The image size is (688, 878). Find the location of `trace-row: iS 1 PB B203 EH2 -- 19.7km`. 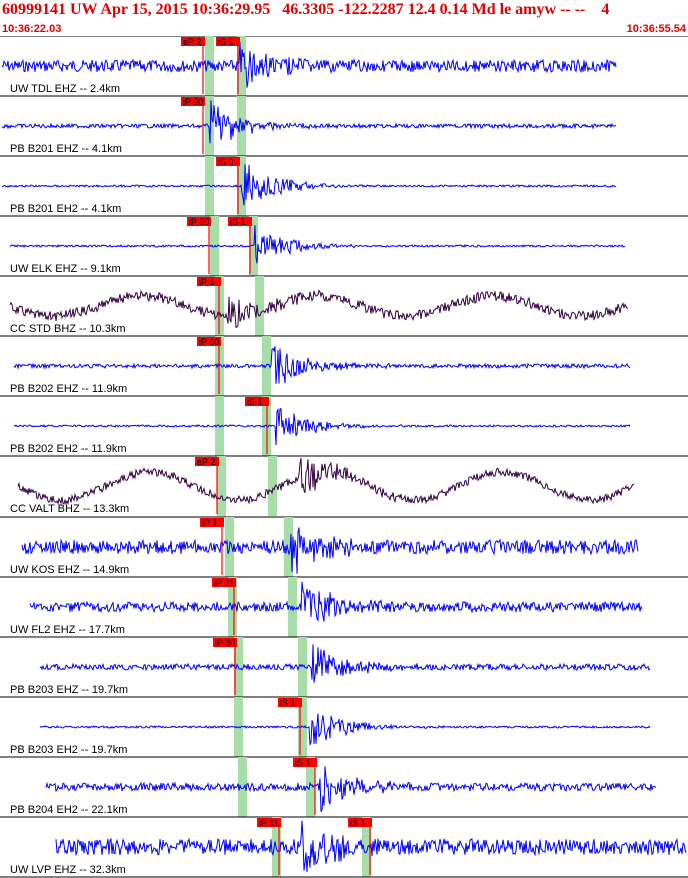

trace-row: iS 1 PB B203 EH2 -- 19.7km is located at coordinates (344, 727).